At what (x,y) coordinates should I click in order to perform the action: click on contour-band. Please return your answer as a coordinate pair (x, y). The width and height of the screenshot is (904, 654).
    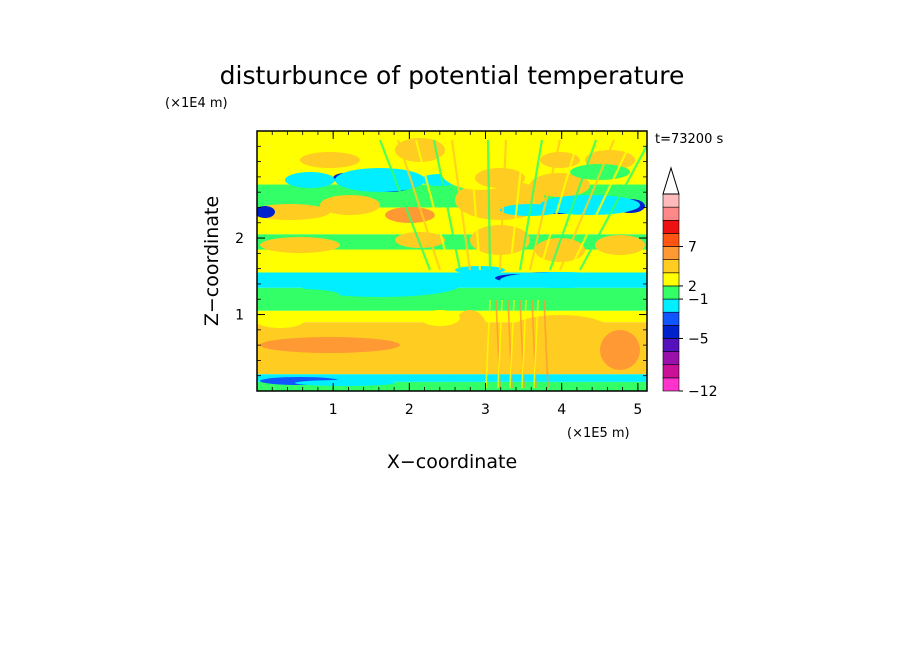
    Looking at the image, I should click on (452, 378).